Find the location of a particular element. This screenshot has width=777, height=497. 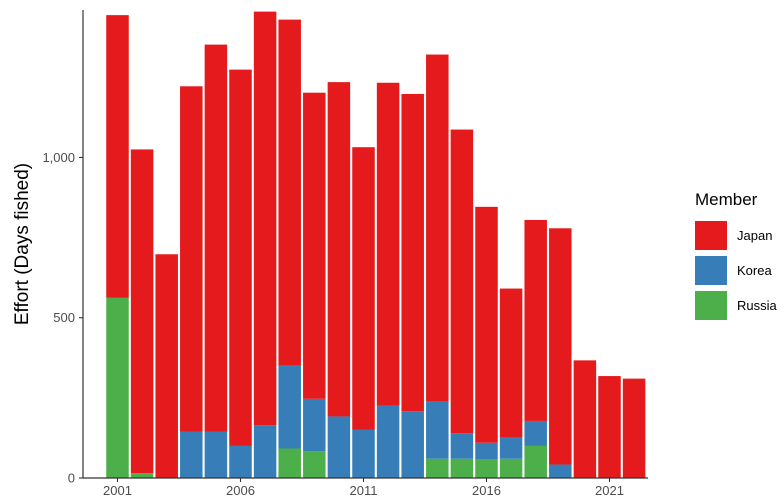

bar-japan-2012 is located at coordinates (388, 244).